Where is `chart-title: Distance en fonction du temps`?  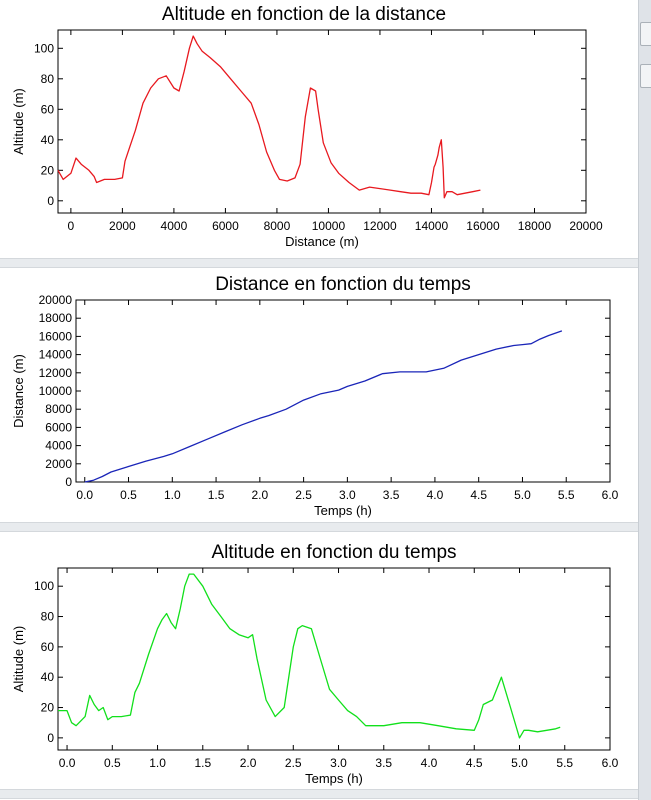 chart-title: Distance en fonction du temps is located at coordinates (343, 284).